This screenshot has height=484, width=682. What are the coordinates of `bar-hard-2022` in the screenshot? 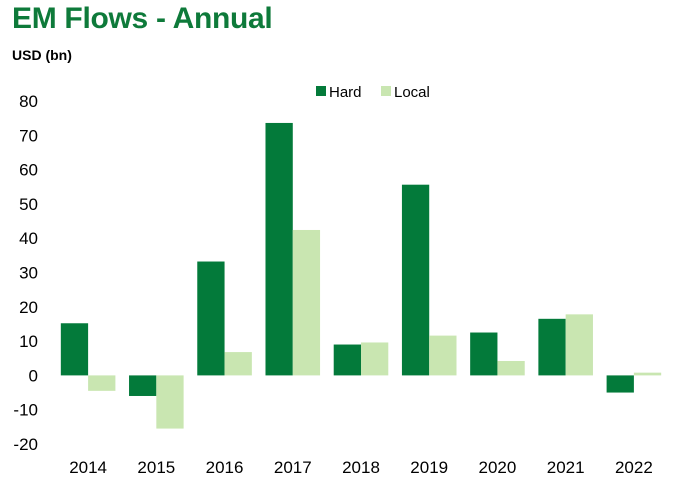 It's located at (620, 384).